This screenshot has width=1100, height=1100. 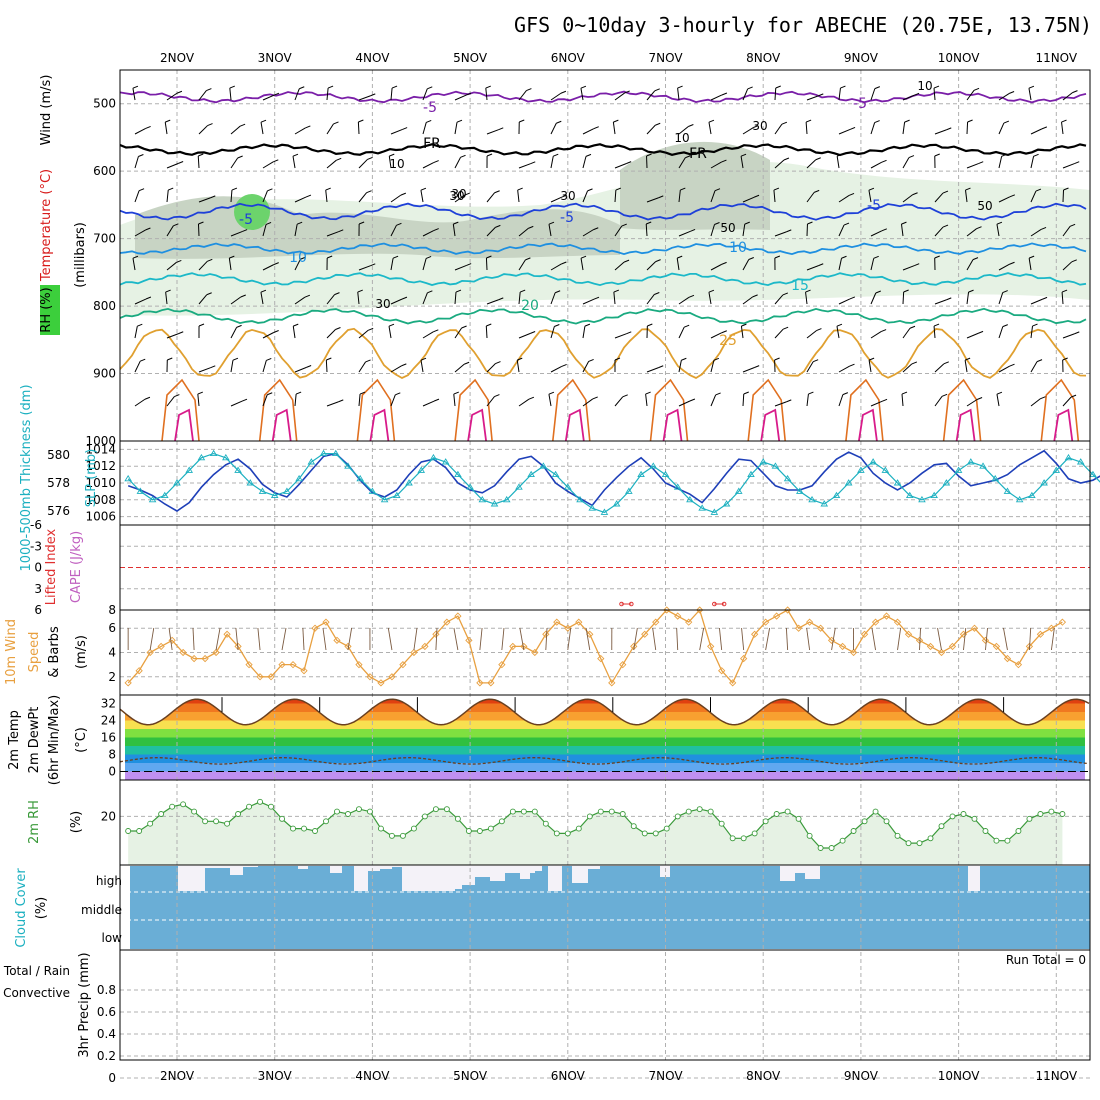 What do you see at coordinates (91, 478) in the screenshot?
I see `slp-axis-label: SLP (mb)` at bounding box center [91, 478].